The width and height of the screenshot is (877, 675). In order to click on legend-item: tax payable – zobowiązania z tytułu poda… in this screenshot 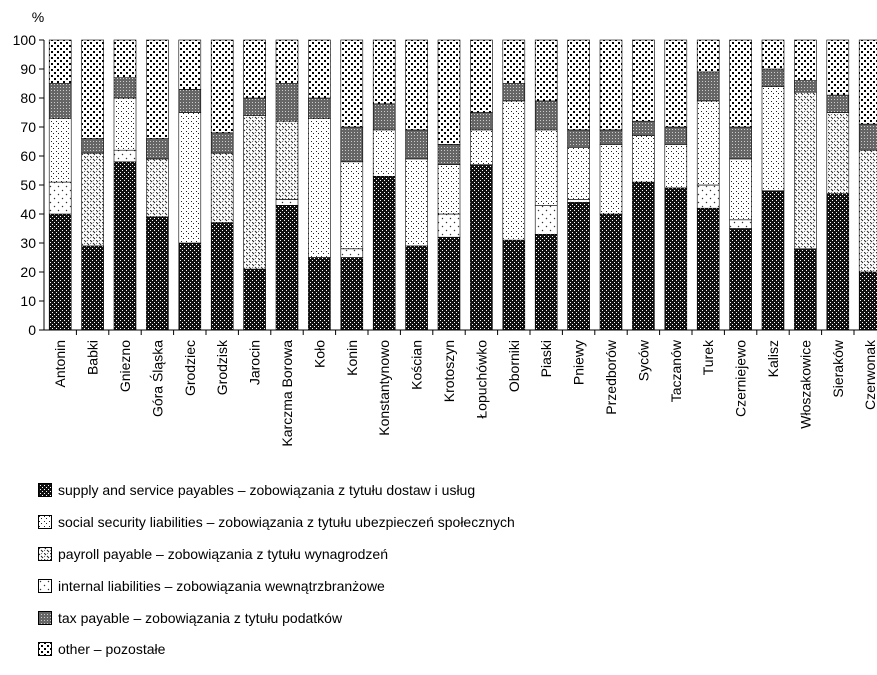, I will do `click(190, 618)`.